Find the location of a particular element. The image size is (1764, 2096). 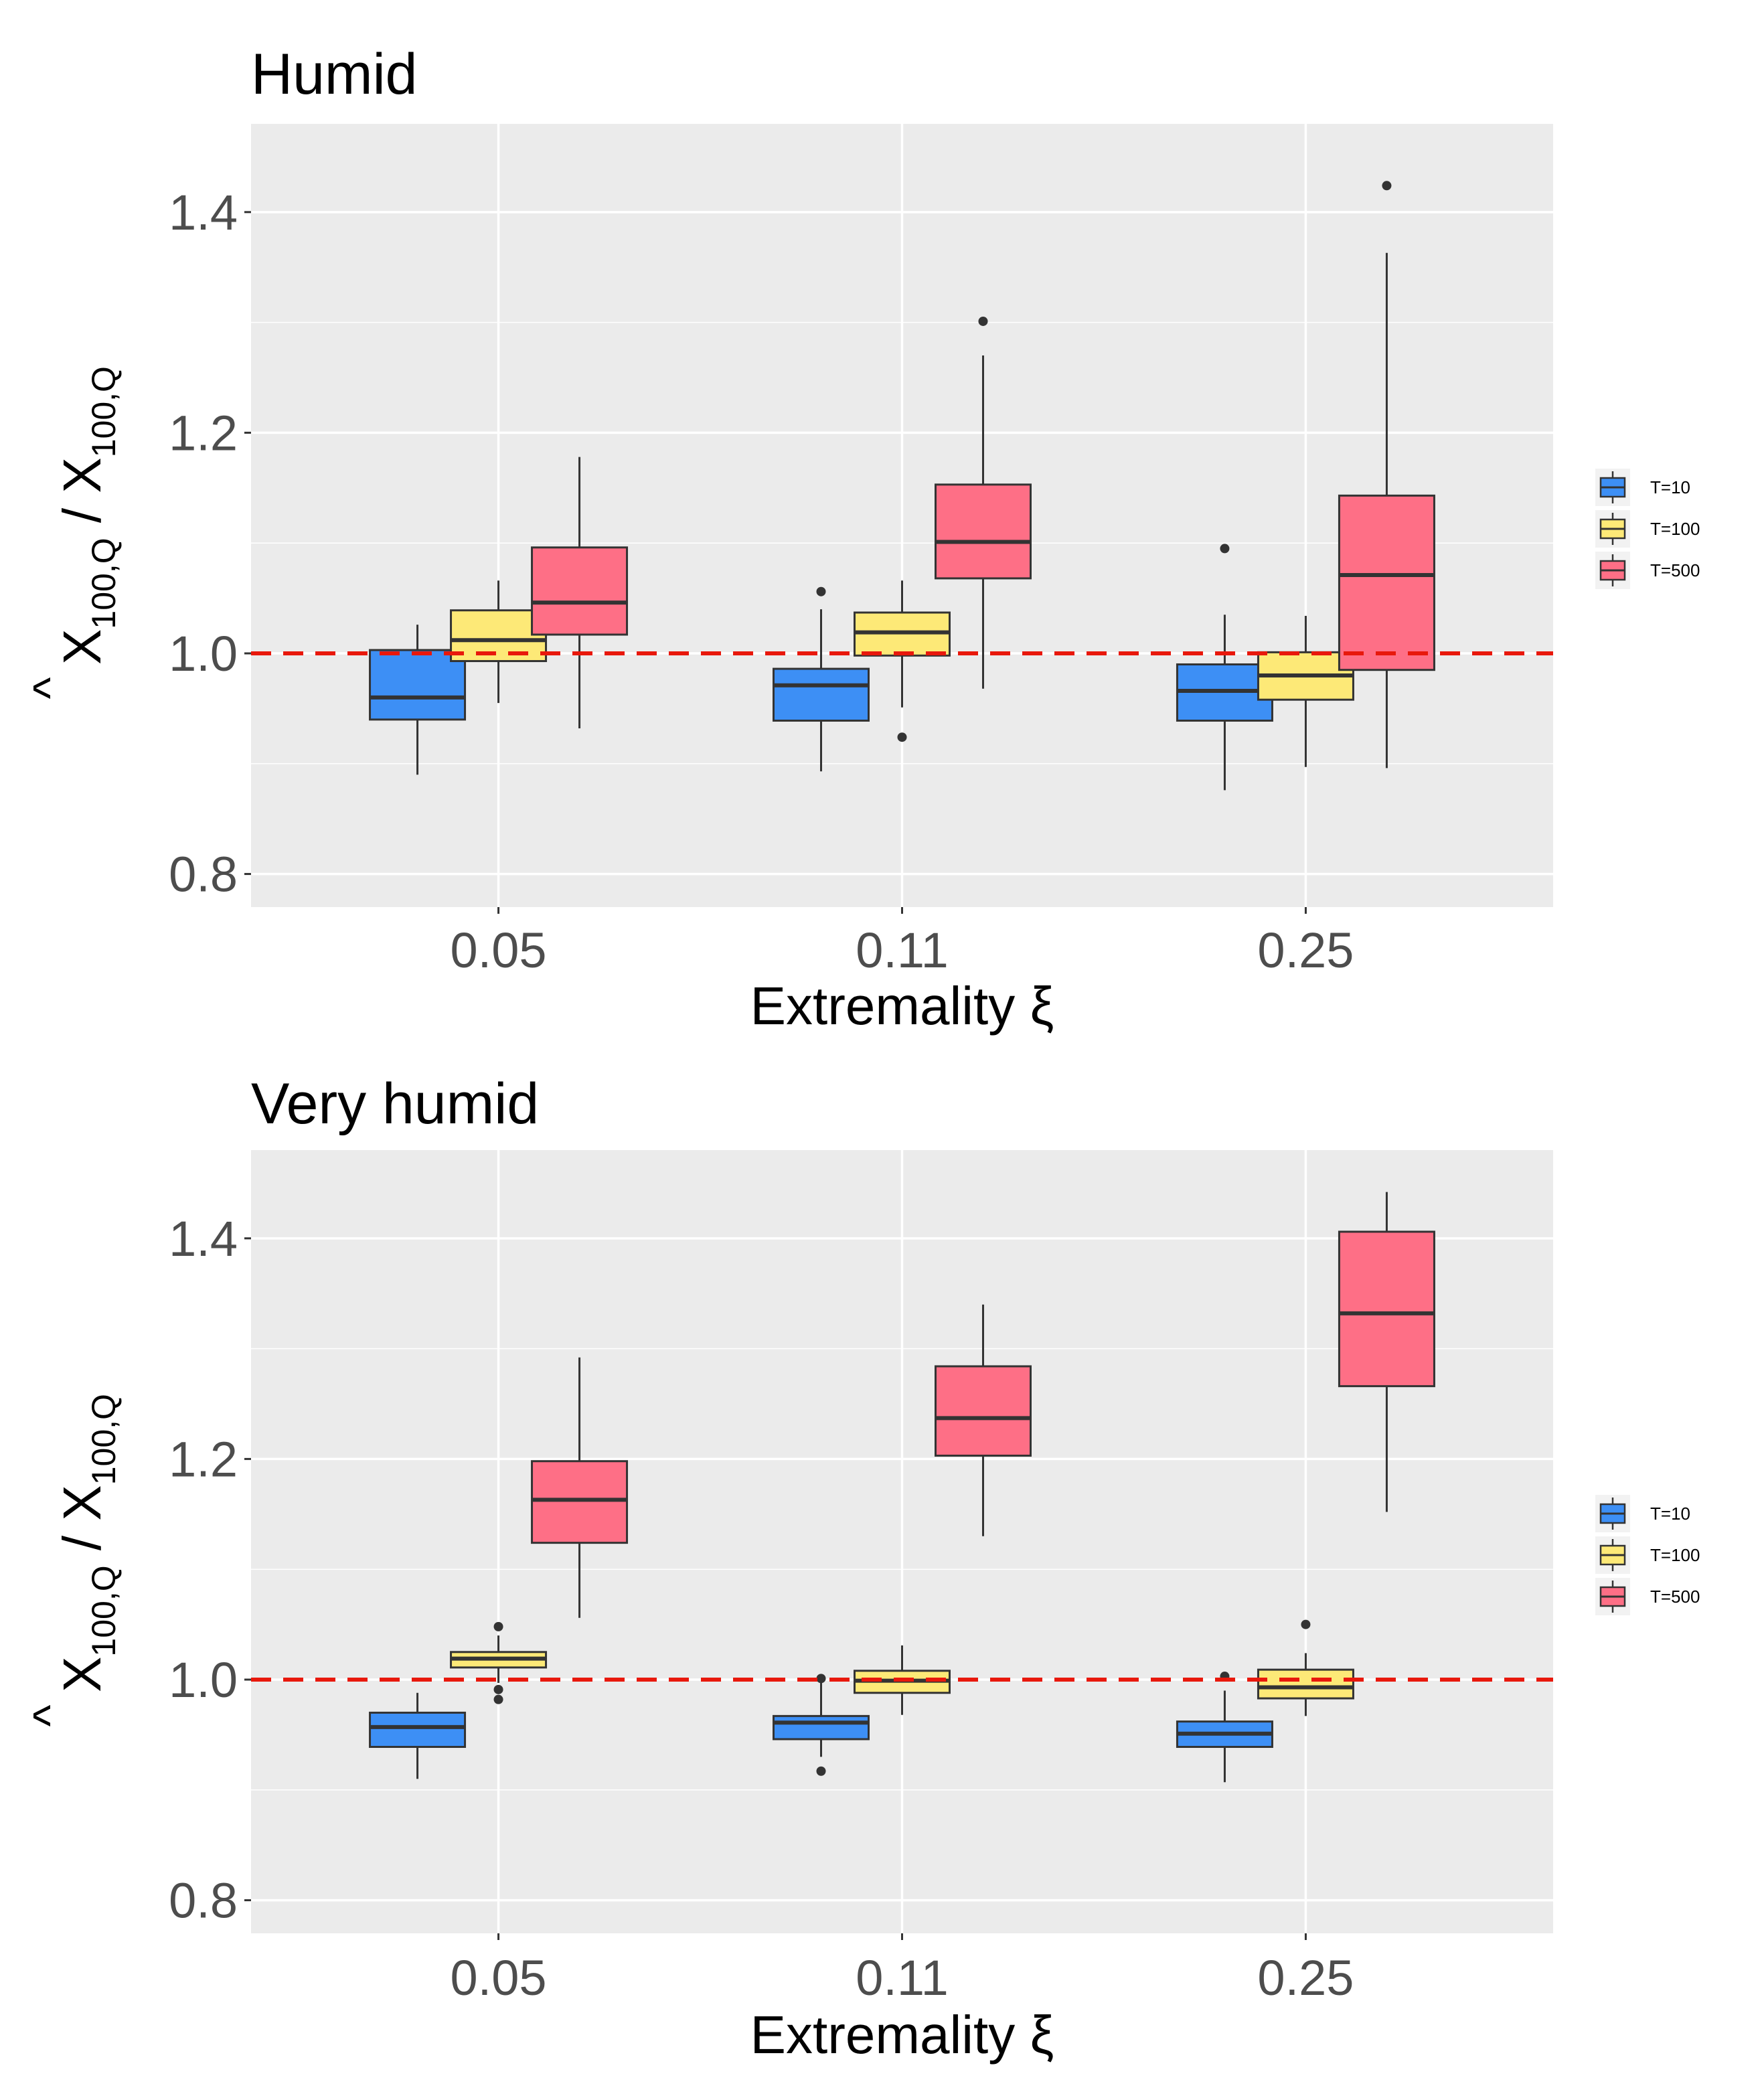

panel-title: Very humid is located at coordinates (395, 1104).